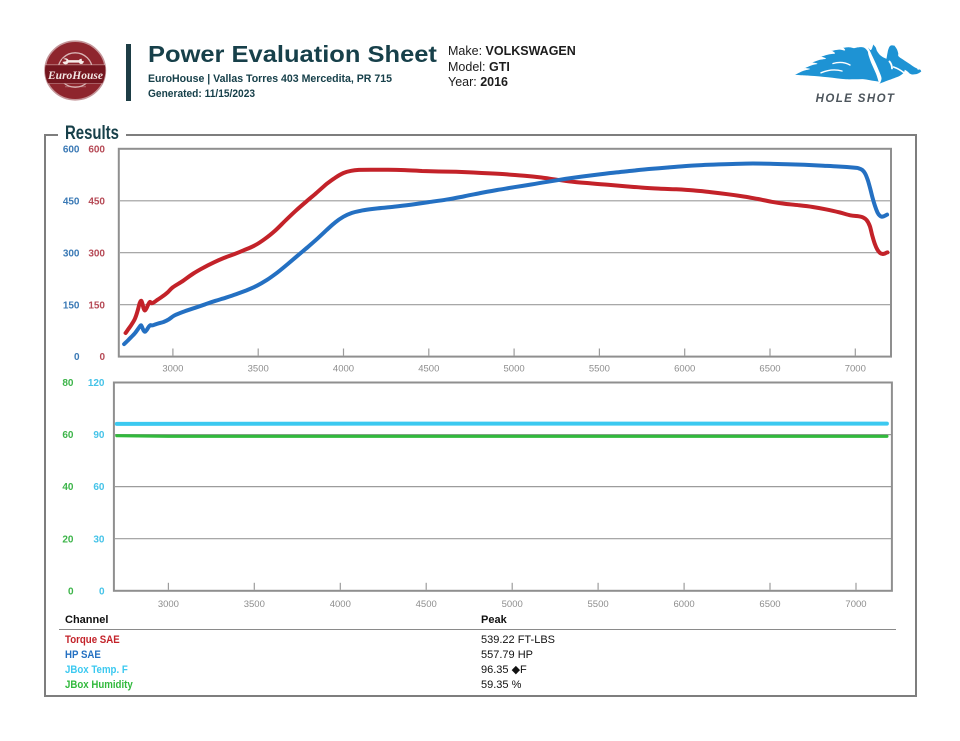 This screenshot has height=741, width=960. I want to click on svg-text: HOLE SHOT, so click(856, 99).